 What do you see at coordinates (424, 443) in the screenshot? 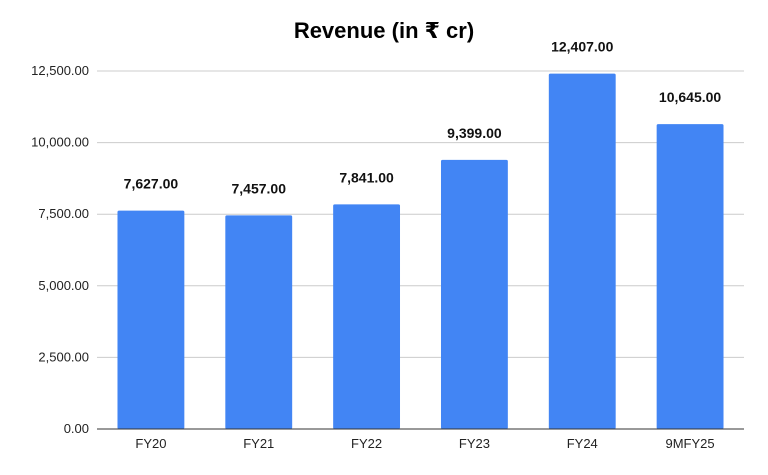
I see `x-axis-ticks: FY20 FY21 FY22 FY23 FY24 9MFY25` at bounding box center [424, 443].